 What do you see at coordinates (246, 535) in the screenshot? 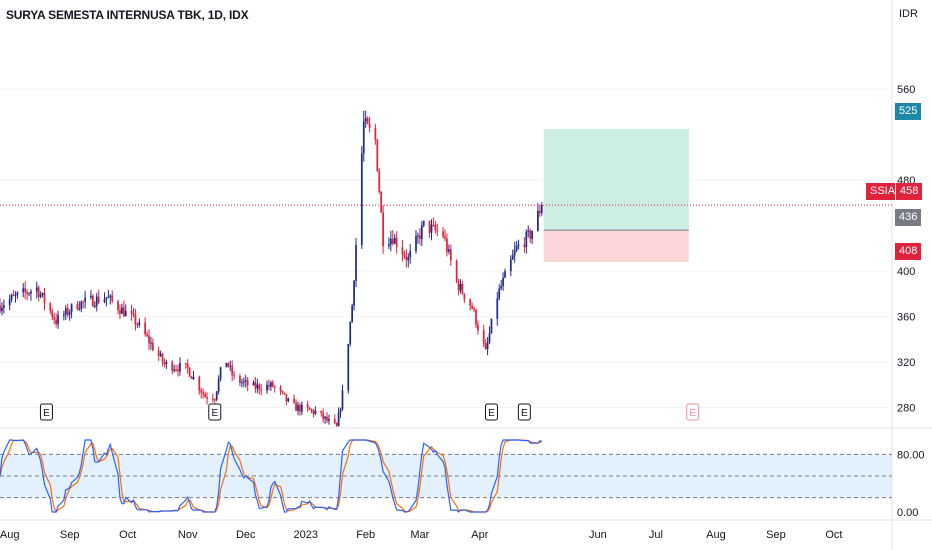
I see `time-tick-label: Dec` at bounding box center [246, 535].